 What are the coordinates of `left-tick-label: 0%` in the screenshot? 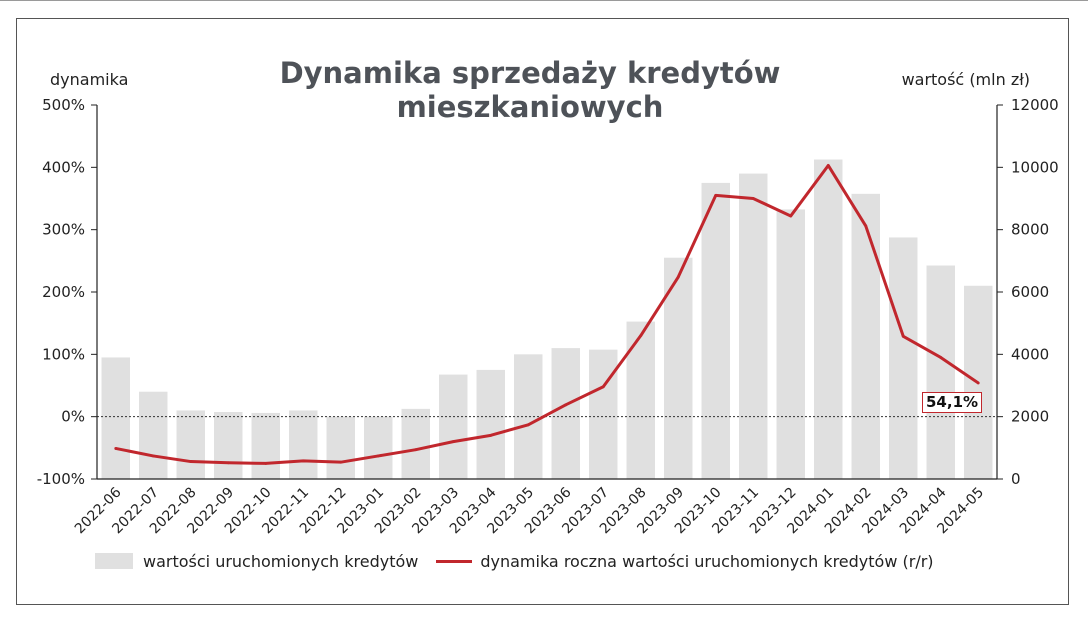 It's located at (73, 417).